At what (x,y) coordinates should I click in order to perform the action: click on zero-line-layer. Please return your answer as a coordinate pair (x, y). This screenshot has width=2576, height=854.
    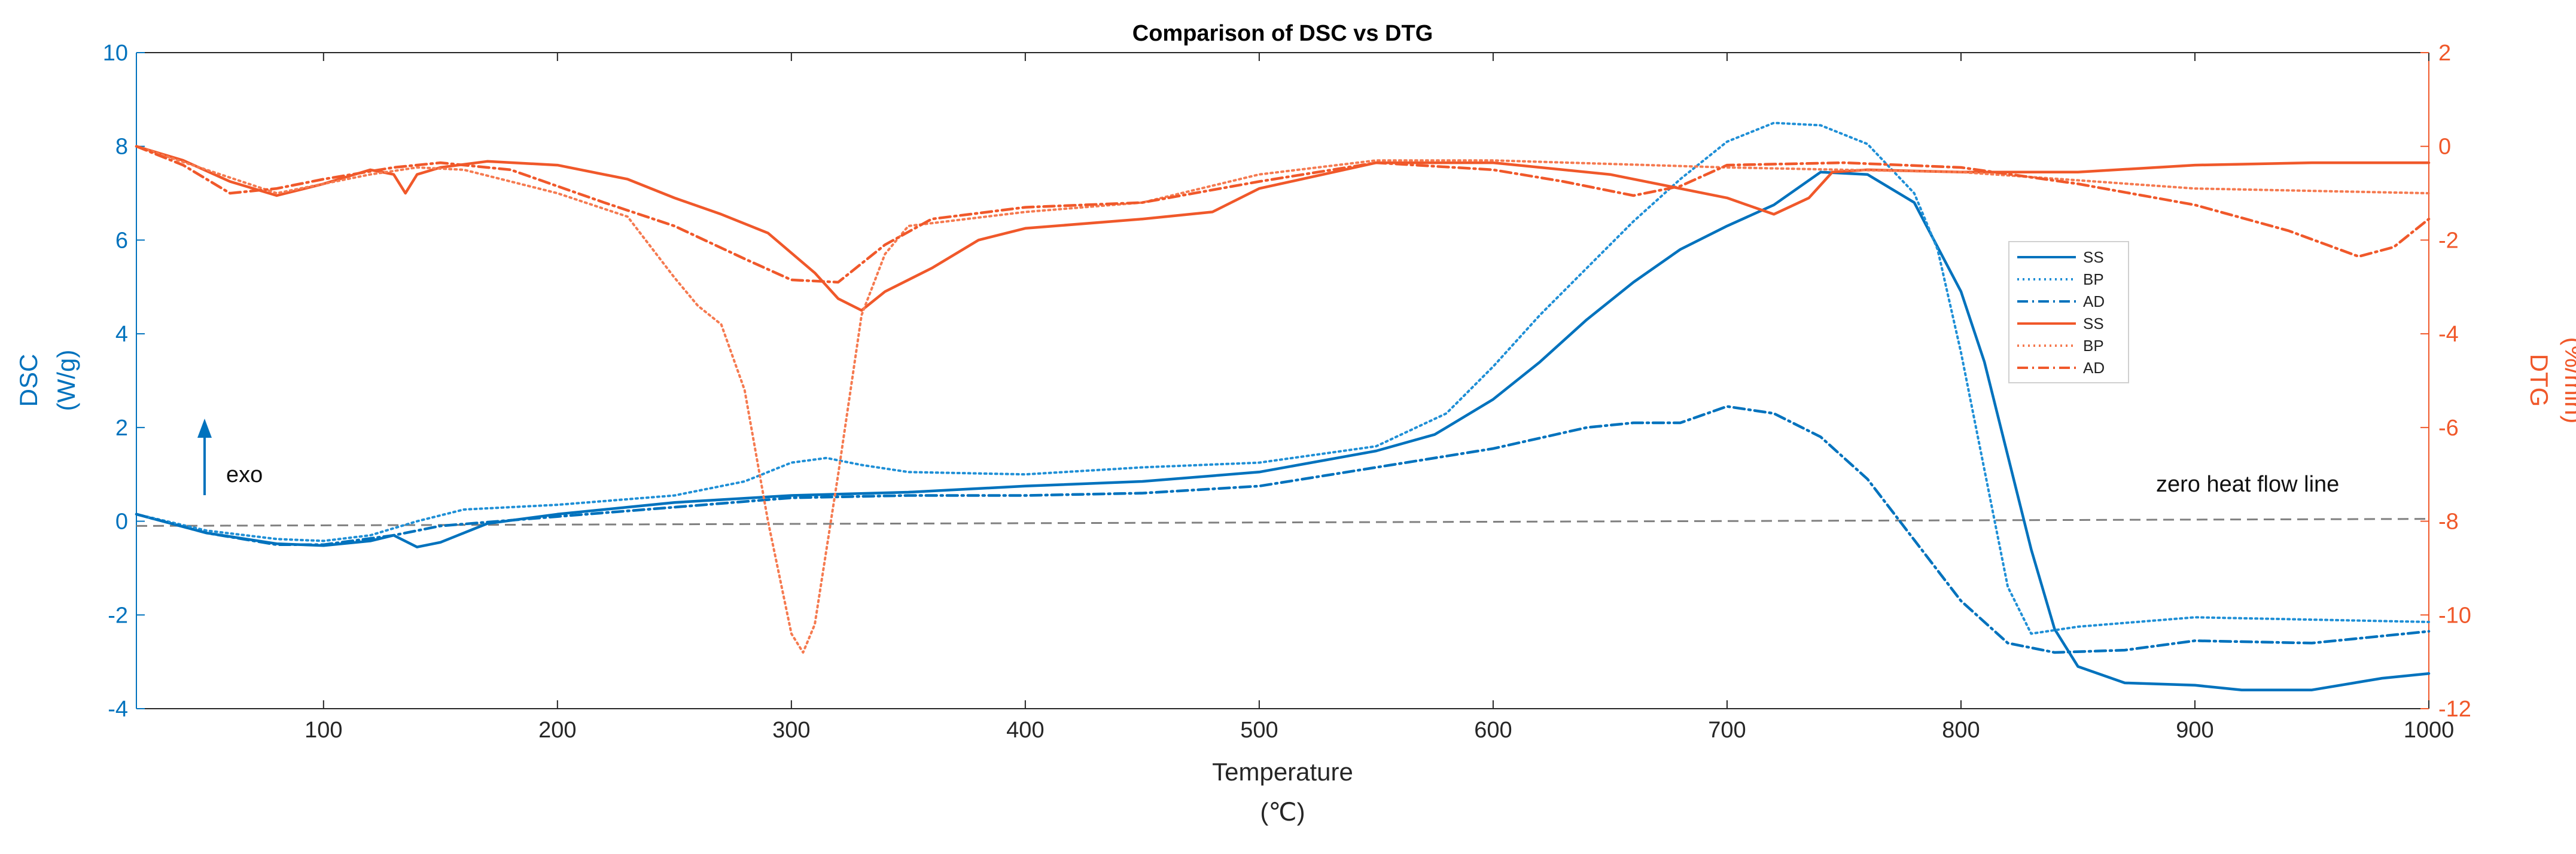
    Looking at the image, I should click on (1282, 522).